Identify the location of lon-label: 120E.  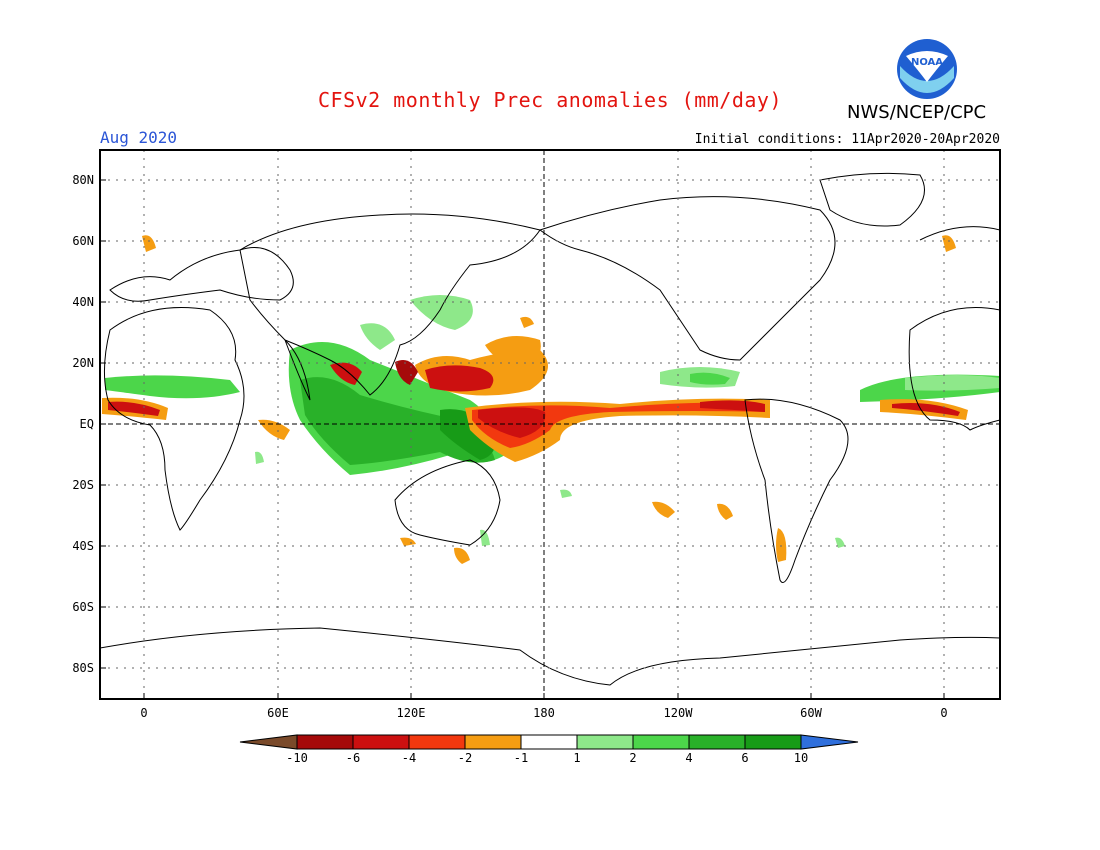
(411, 713).